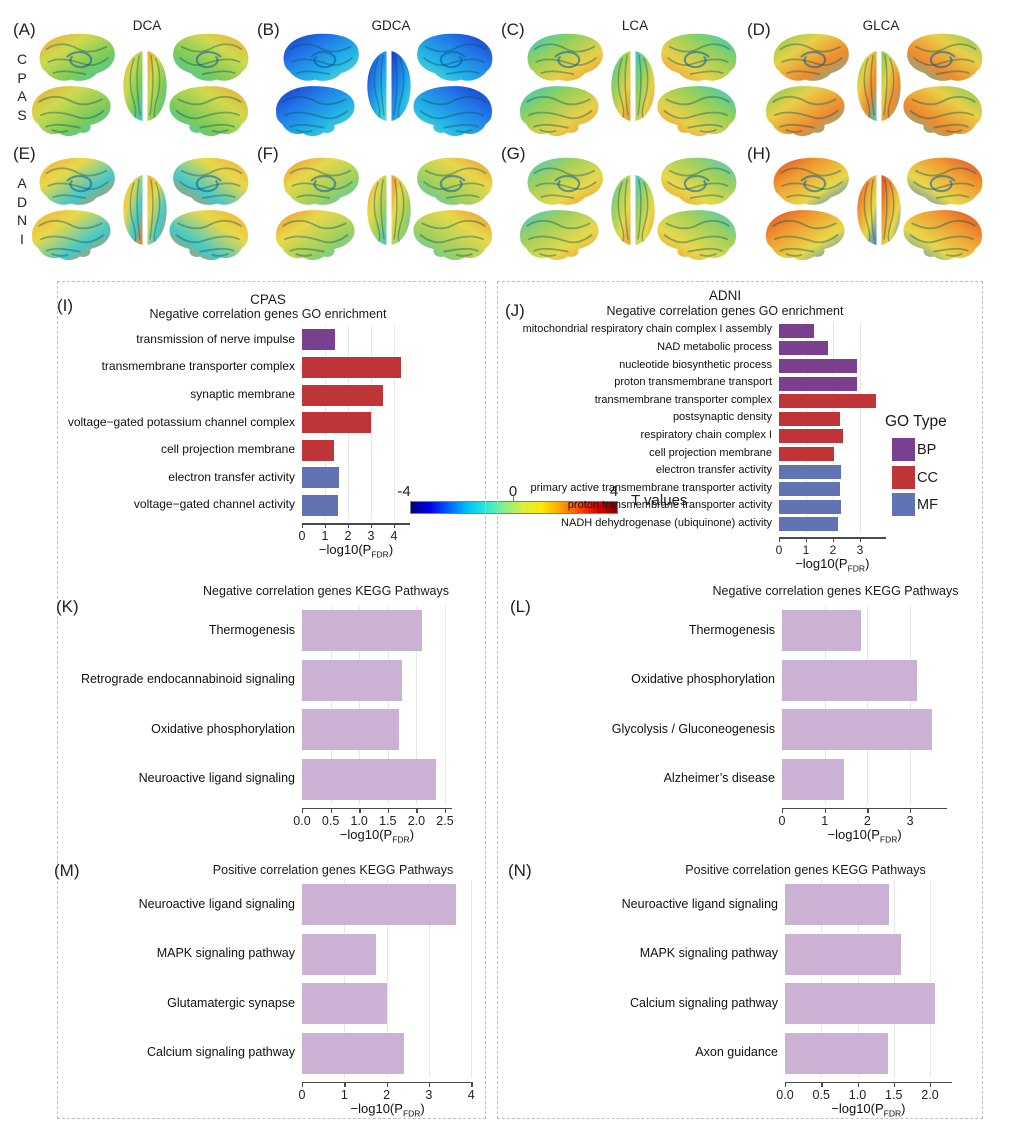  Describe the element at coordinates (719, 778) in the screenshot. I see `category-label: Alzheimer’s disease` at that location.